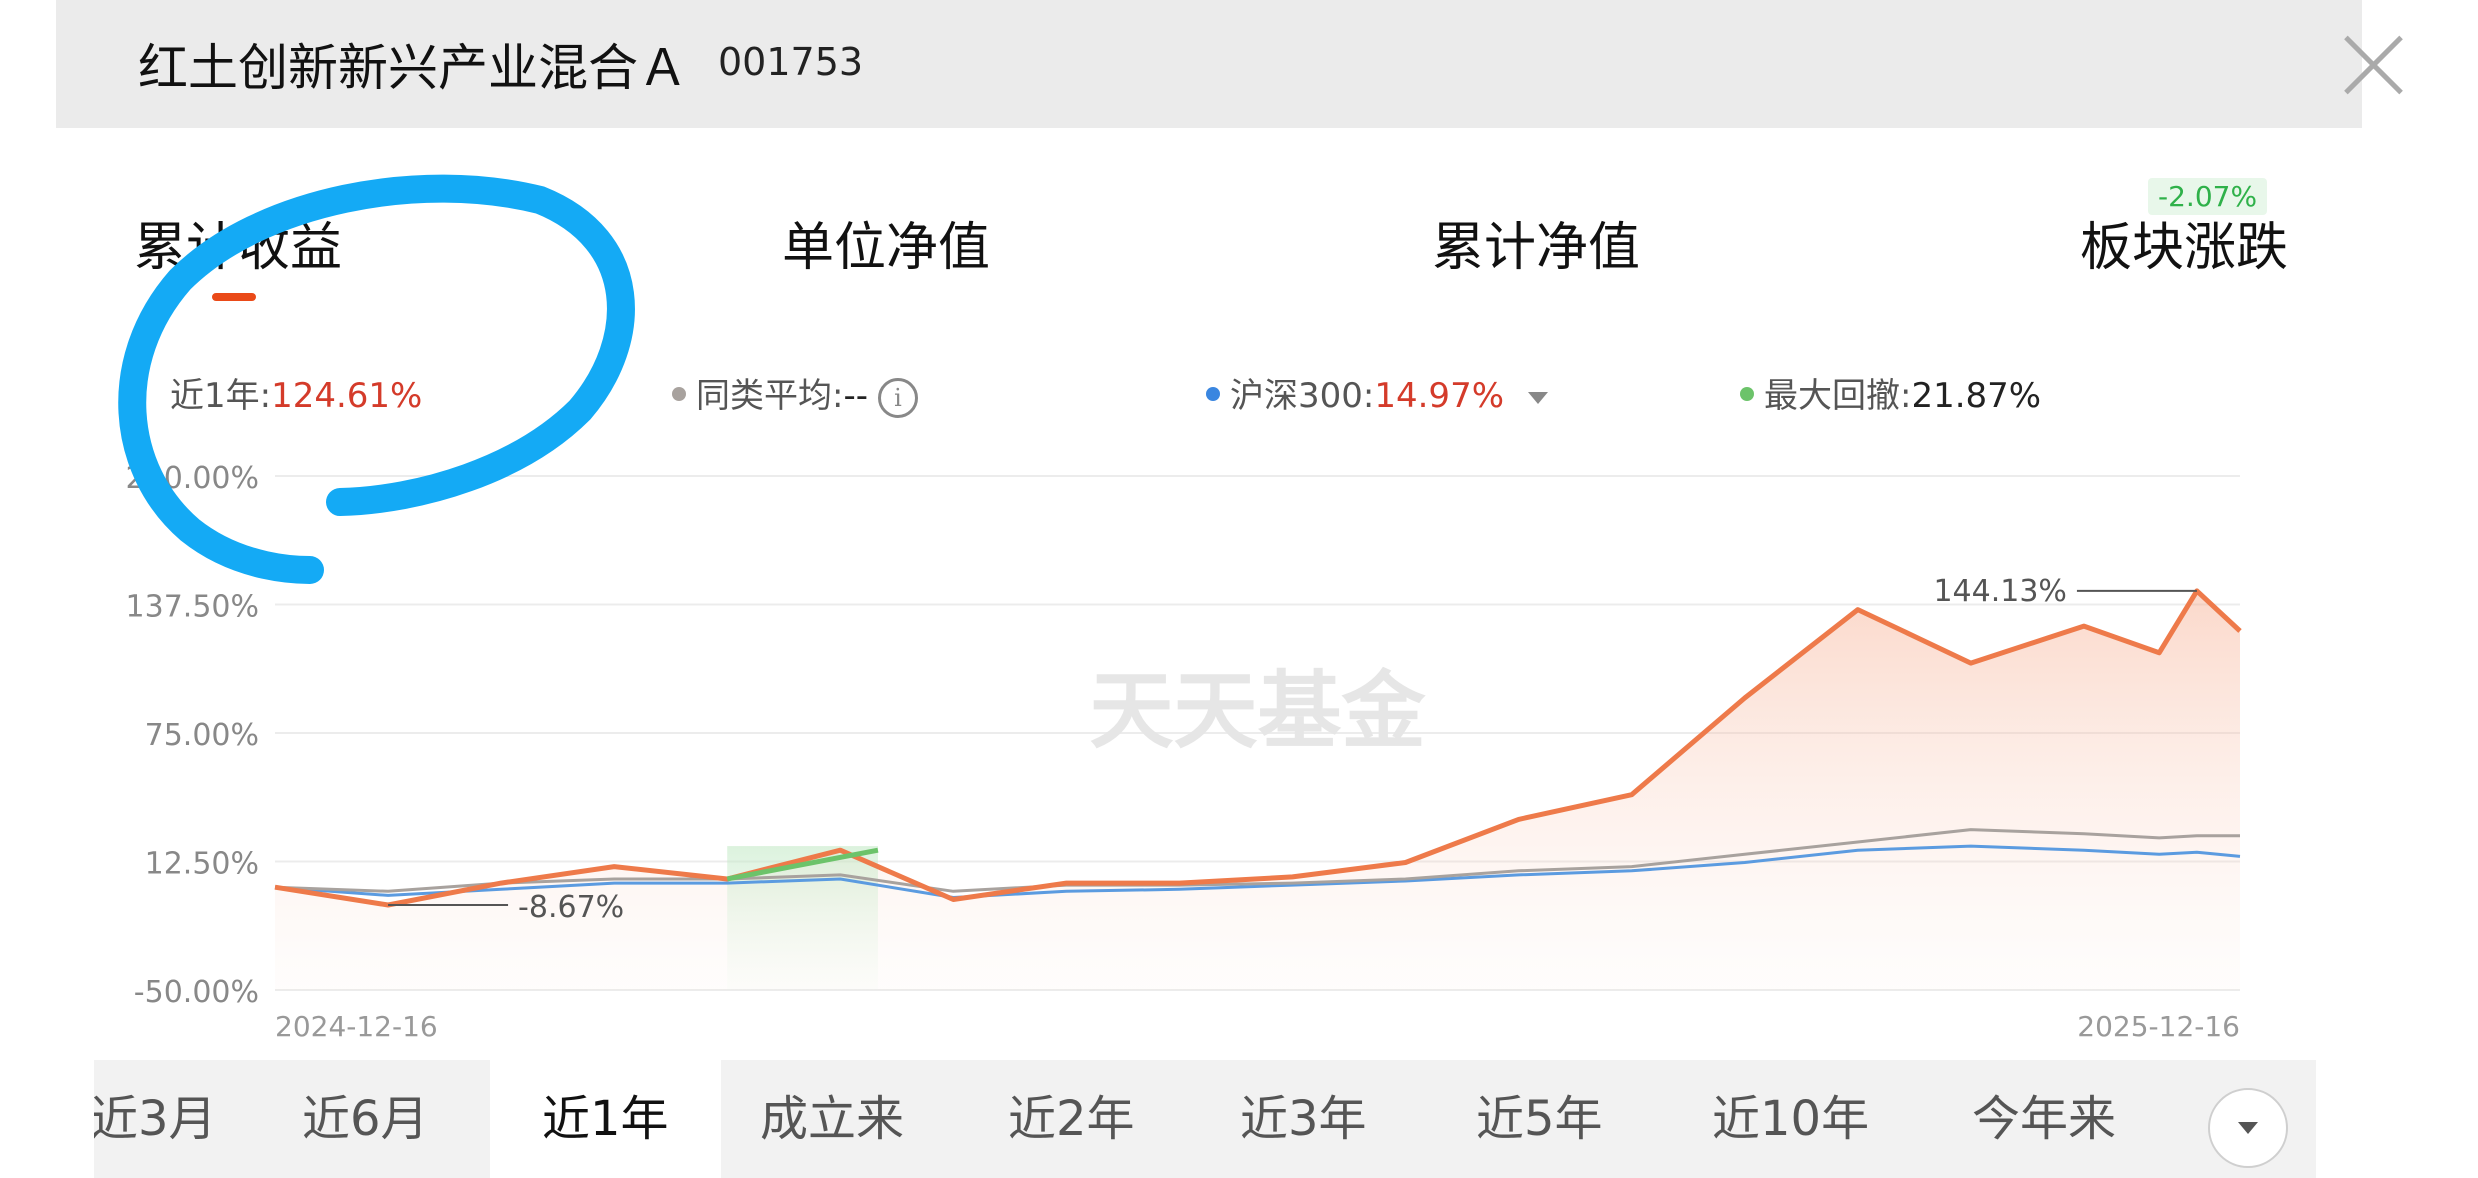  What do you see at coordinates (571, 907) in the screenshot?
I see `min-annotation: -8.67%` at bounding box center [571, 907].